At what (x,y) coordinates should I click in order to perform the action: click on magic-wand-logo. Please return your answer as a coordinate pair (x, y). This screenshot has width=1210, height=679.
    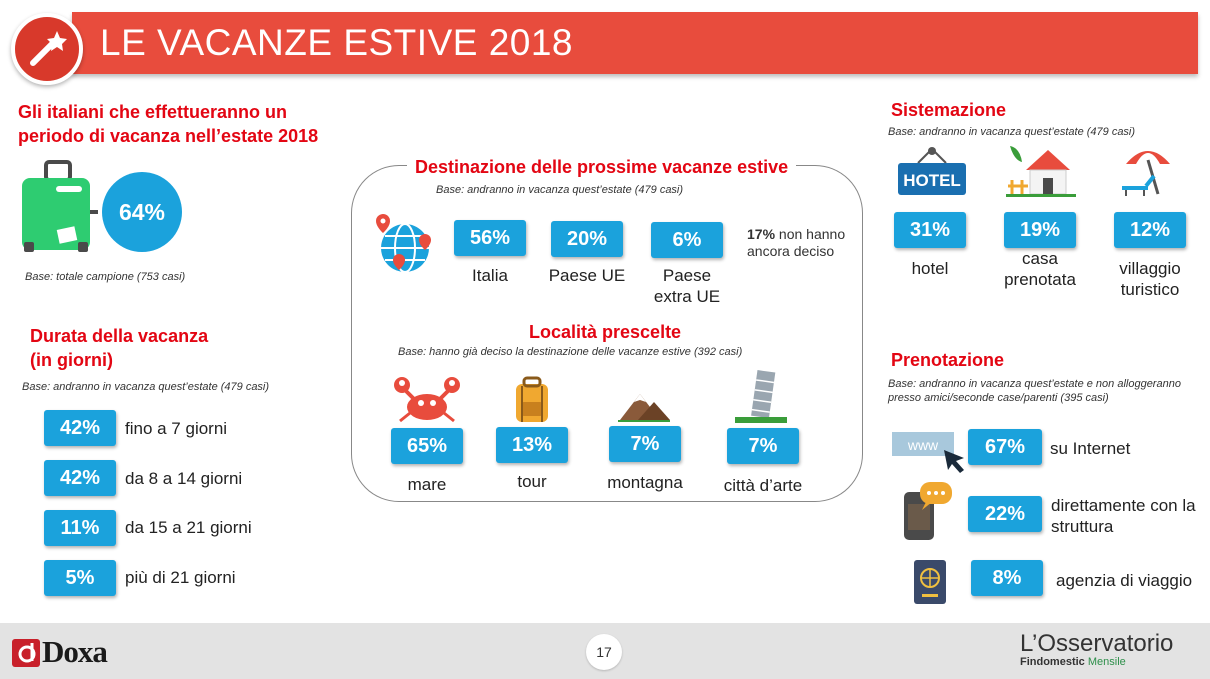
    Looking at the image, I should click on (47, 49).